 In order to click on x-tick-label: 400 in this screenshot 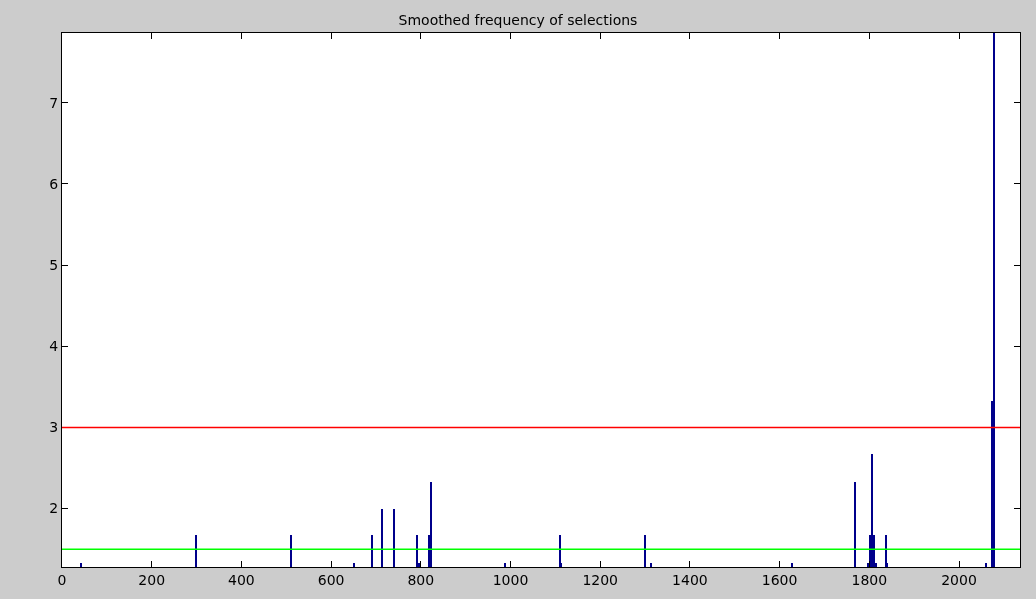, I will do `click(241, 579)`.